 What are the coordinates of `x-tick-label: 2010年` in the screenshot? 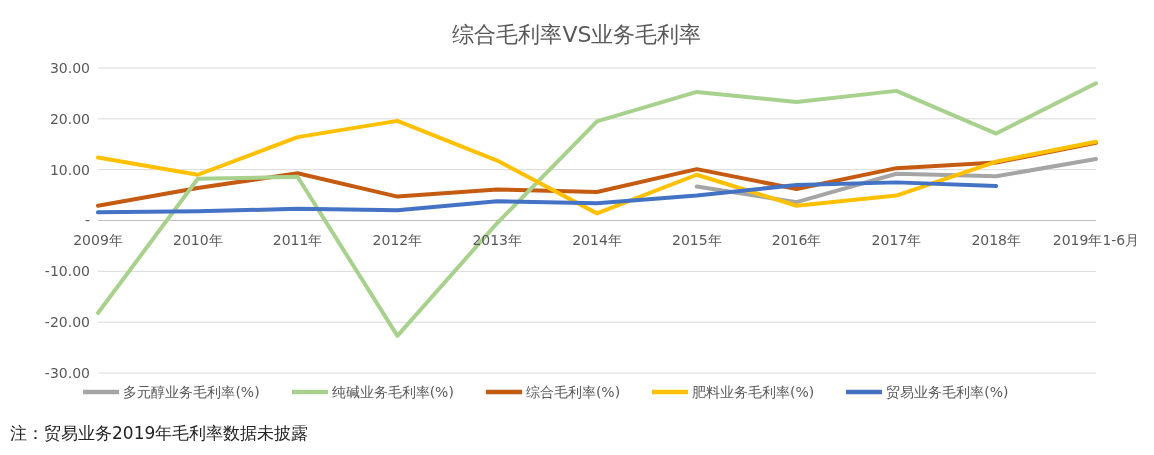 It's located at (197, 240).